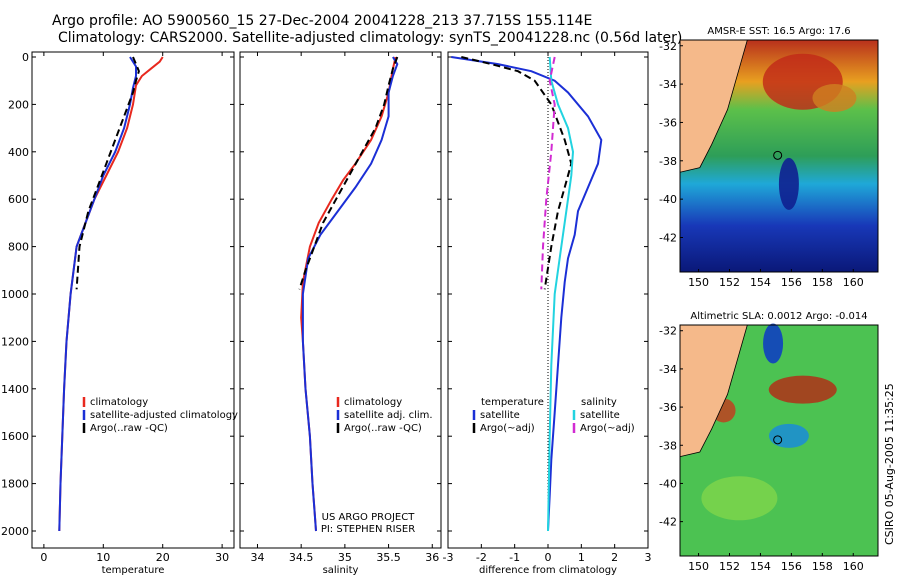 This screenshot has width=900, height=580. What do you see at coordinates (599, 402) in the screenshot?
I see `legend-title-salinity: salinity` at bounding box center [599, 402].